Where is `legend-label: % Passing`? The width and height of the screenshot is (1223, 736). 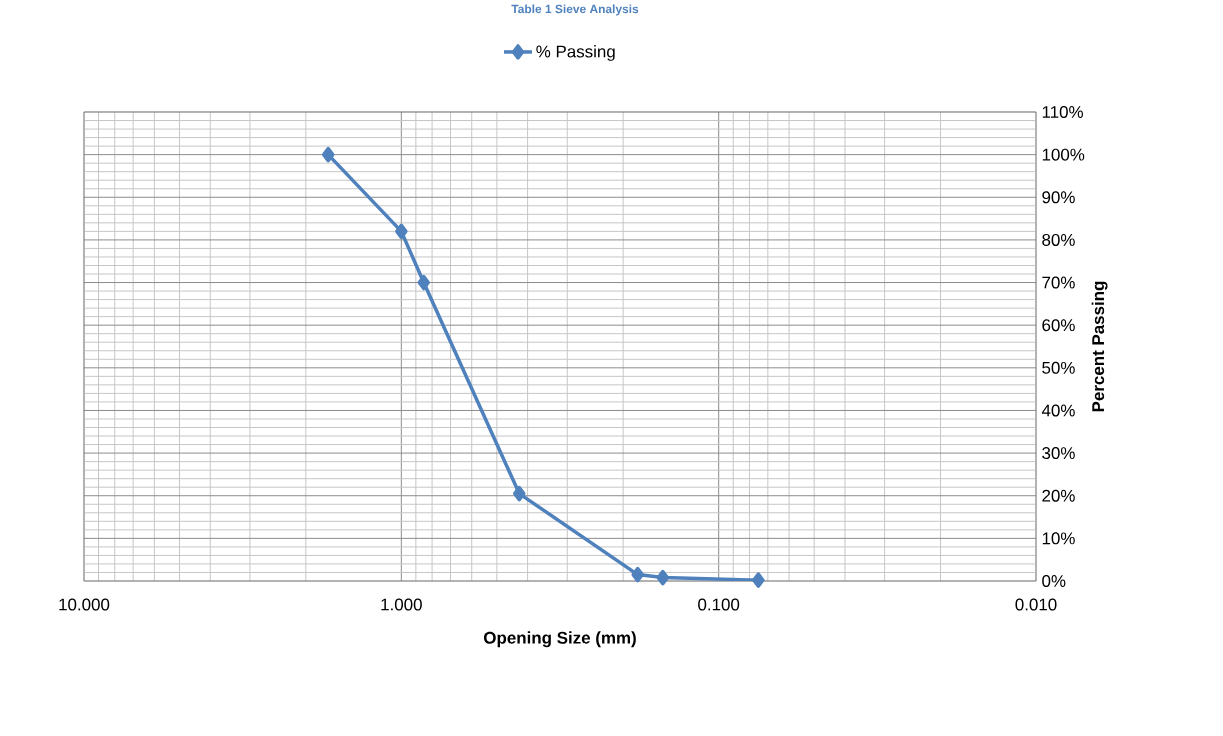 legend-label: % Passing is located at coordinates (575, 53).